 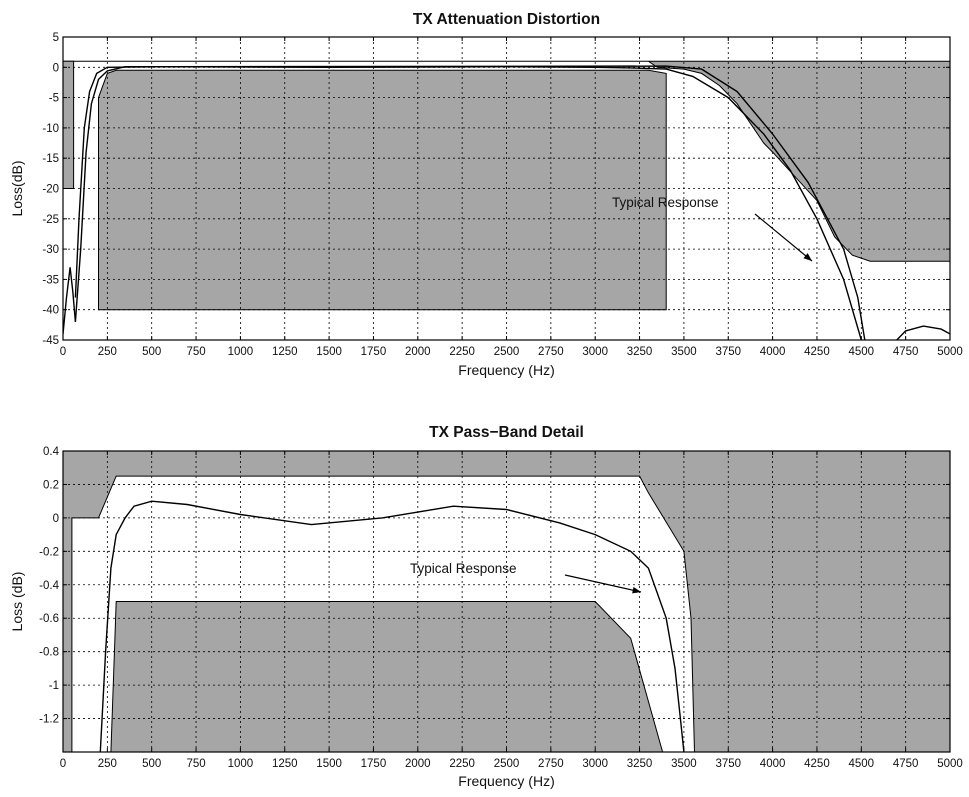 I want to click on y-tick-label: -1.2, so click(x=49, y=720).